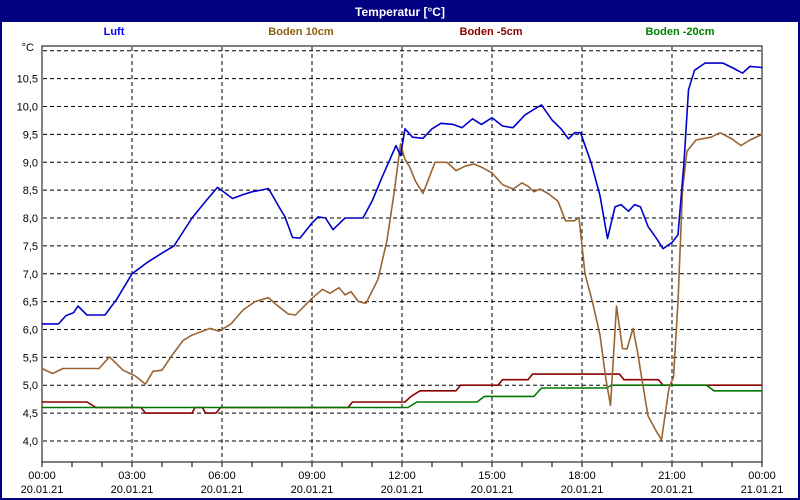 This screenshot has width=800, height=500. I want to click on y-tick-label: 6,5, so click(30, 303).